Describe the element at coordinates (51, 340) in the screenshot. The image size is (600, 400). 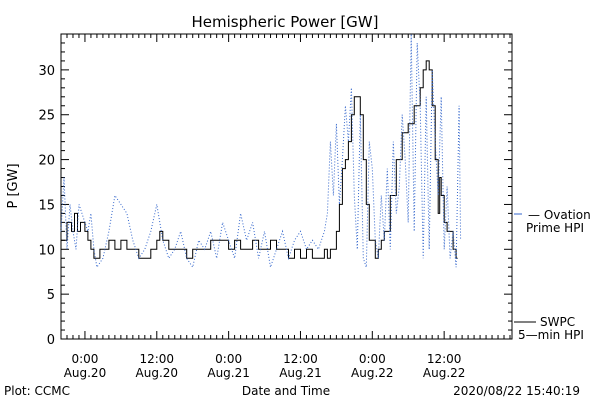
I see `y-tick-label: 0` at that location.